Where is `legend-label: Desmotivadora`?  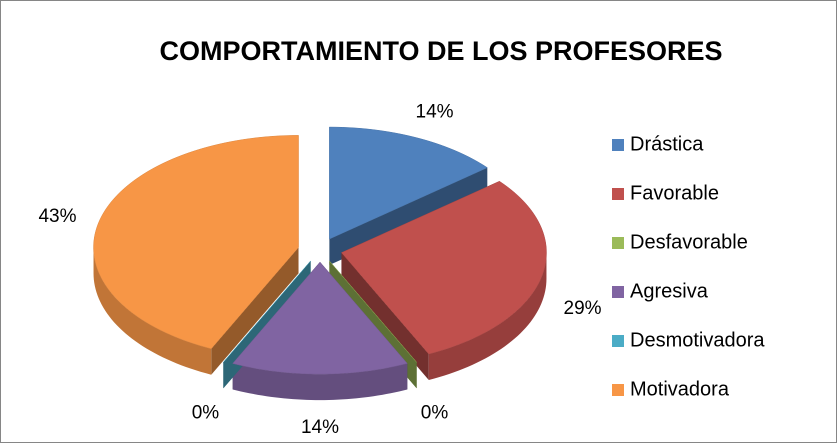
legend-label: Desmotivadora is located at coordinates (697, 340).